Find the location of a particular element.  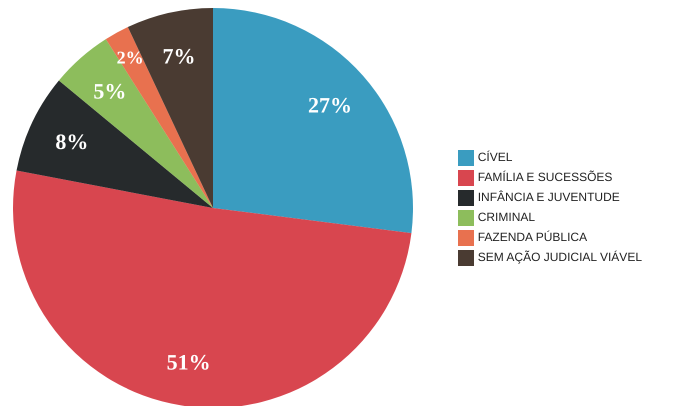

data-label: 51% is located at coordinates (188, 362).